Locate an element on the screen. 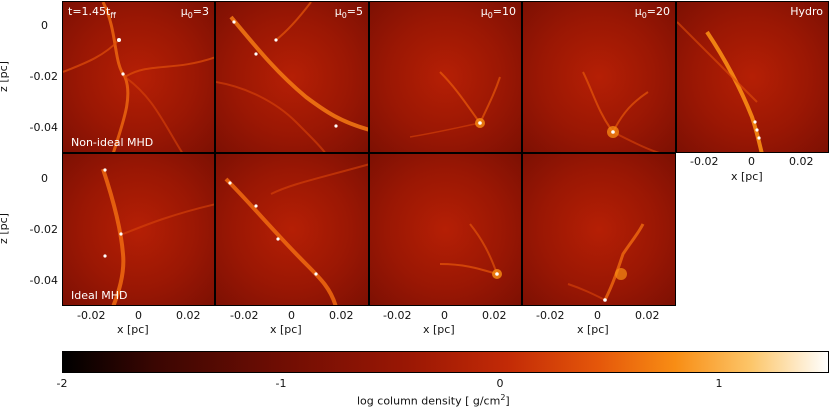 This screenshot has width=830, height=409. panel-nonideal-mu3: t=1.45tff μ0=3 Non-ideal MHD is located at coordinates (138, 77).